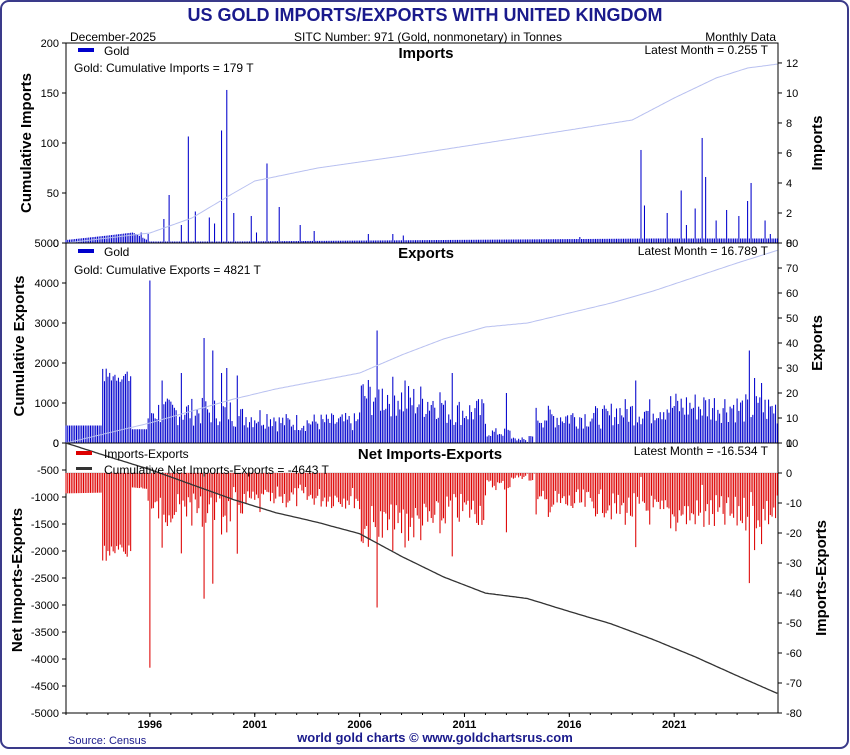  I want to click on right-tick-label: 40, so click(792, 344).